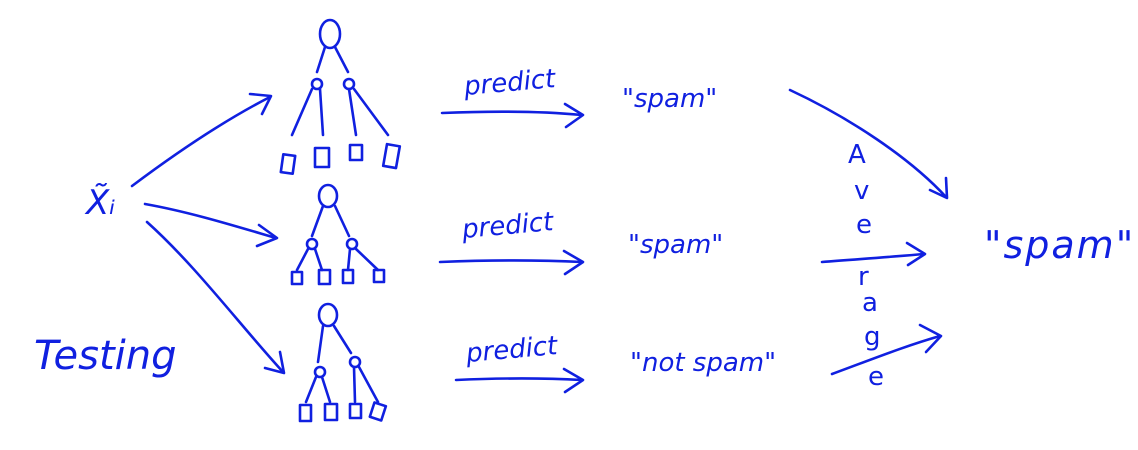  I want to click on tree-output-1: "spam", so click(670, 99).